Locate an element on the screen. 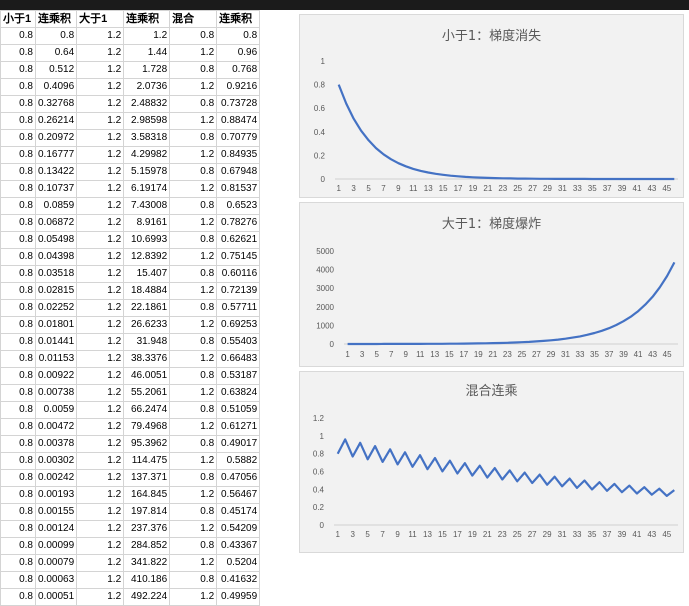  table-cell: 0.01441 is located at coordinates (56, 342).